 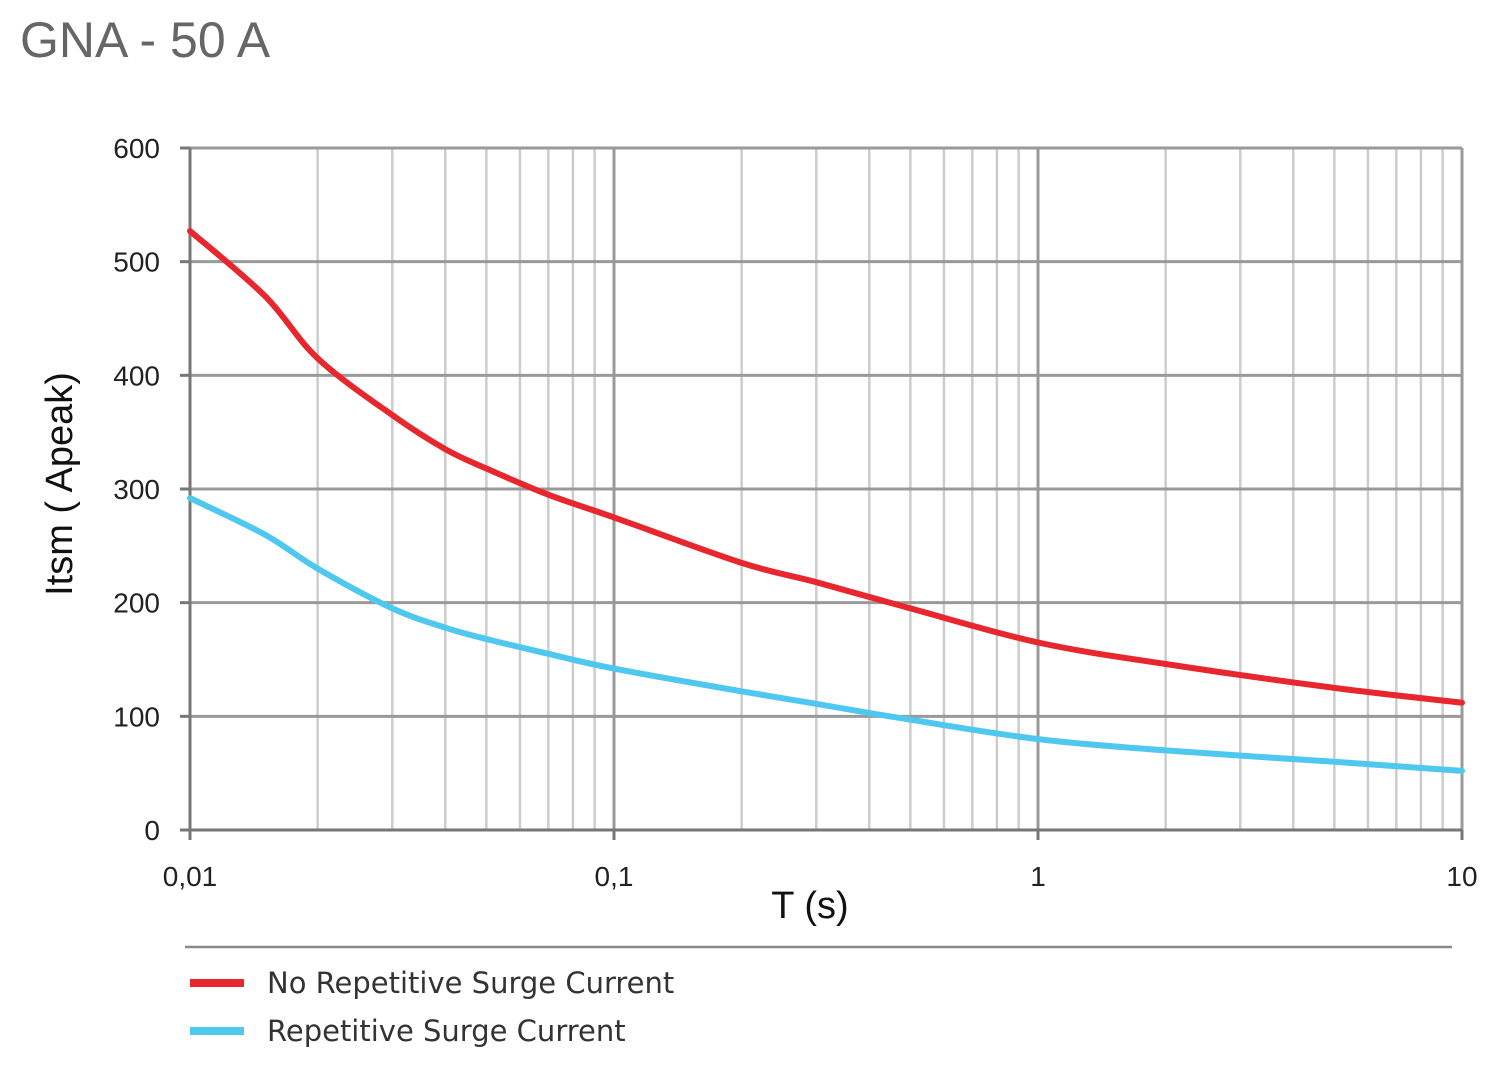 What do you see at coordinates (470, 983) in the screenshot?
I see `legend-label-no-repetitive-surge-current: No Repetitive Surge Current` at bounding box center [470, 983].